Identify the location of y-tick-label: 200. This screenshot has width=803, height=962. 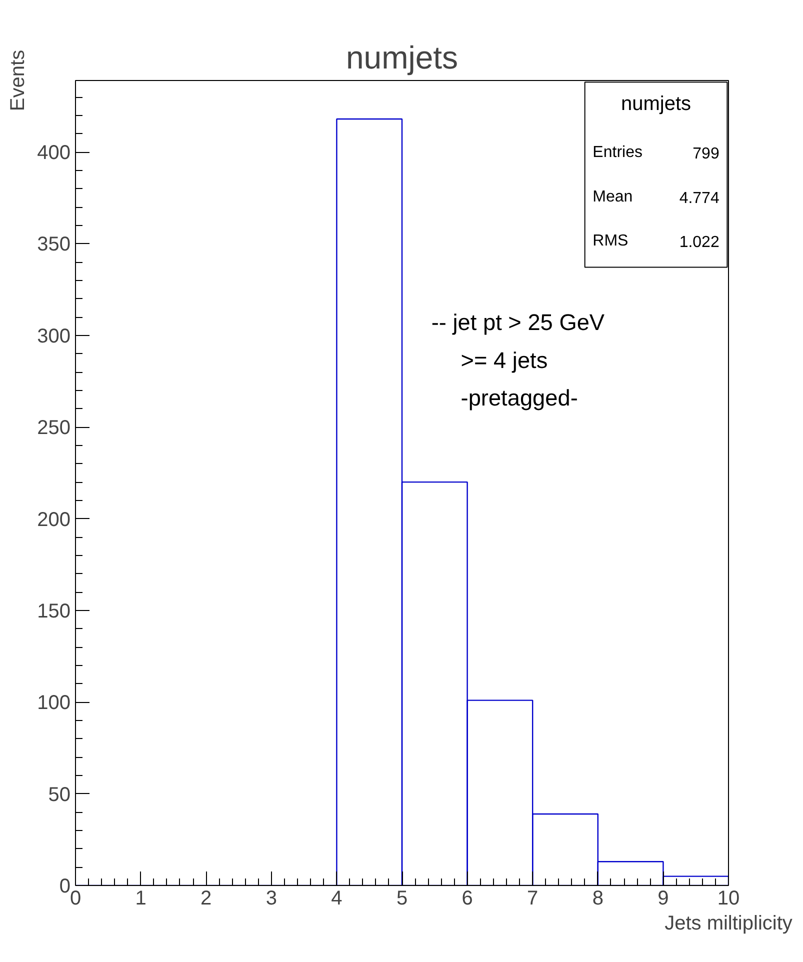
(54, 519).